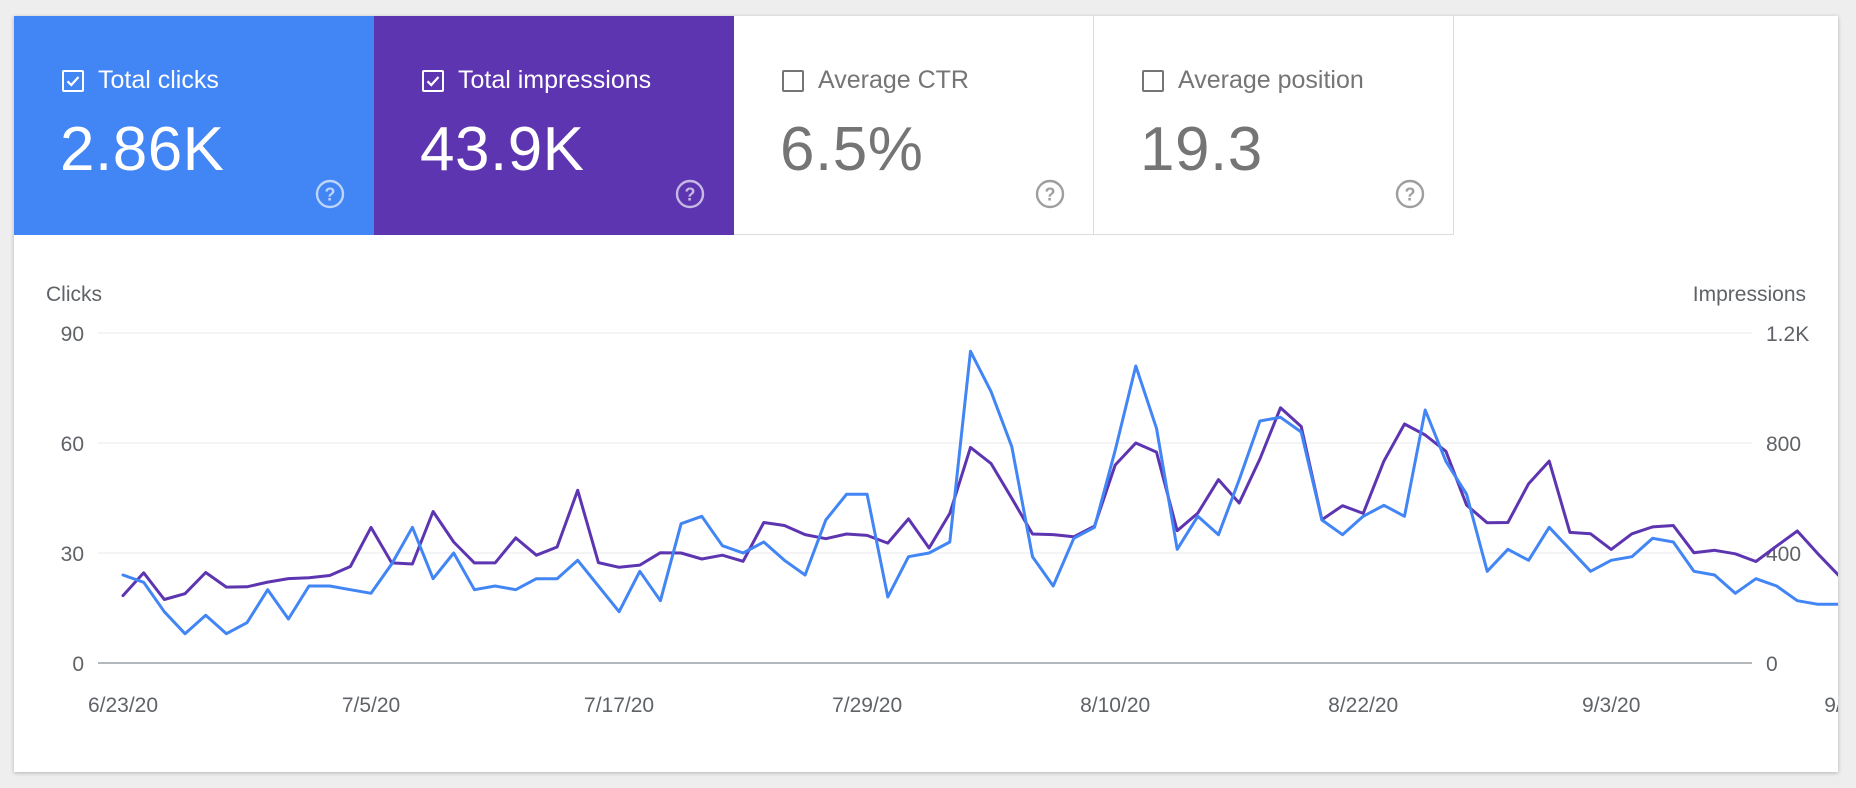  I want to click on x-tick-label: 6/23/20, so click(123, 705).